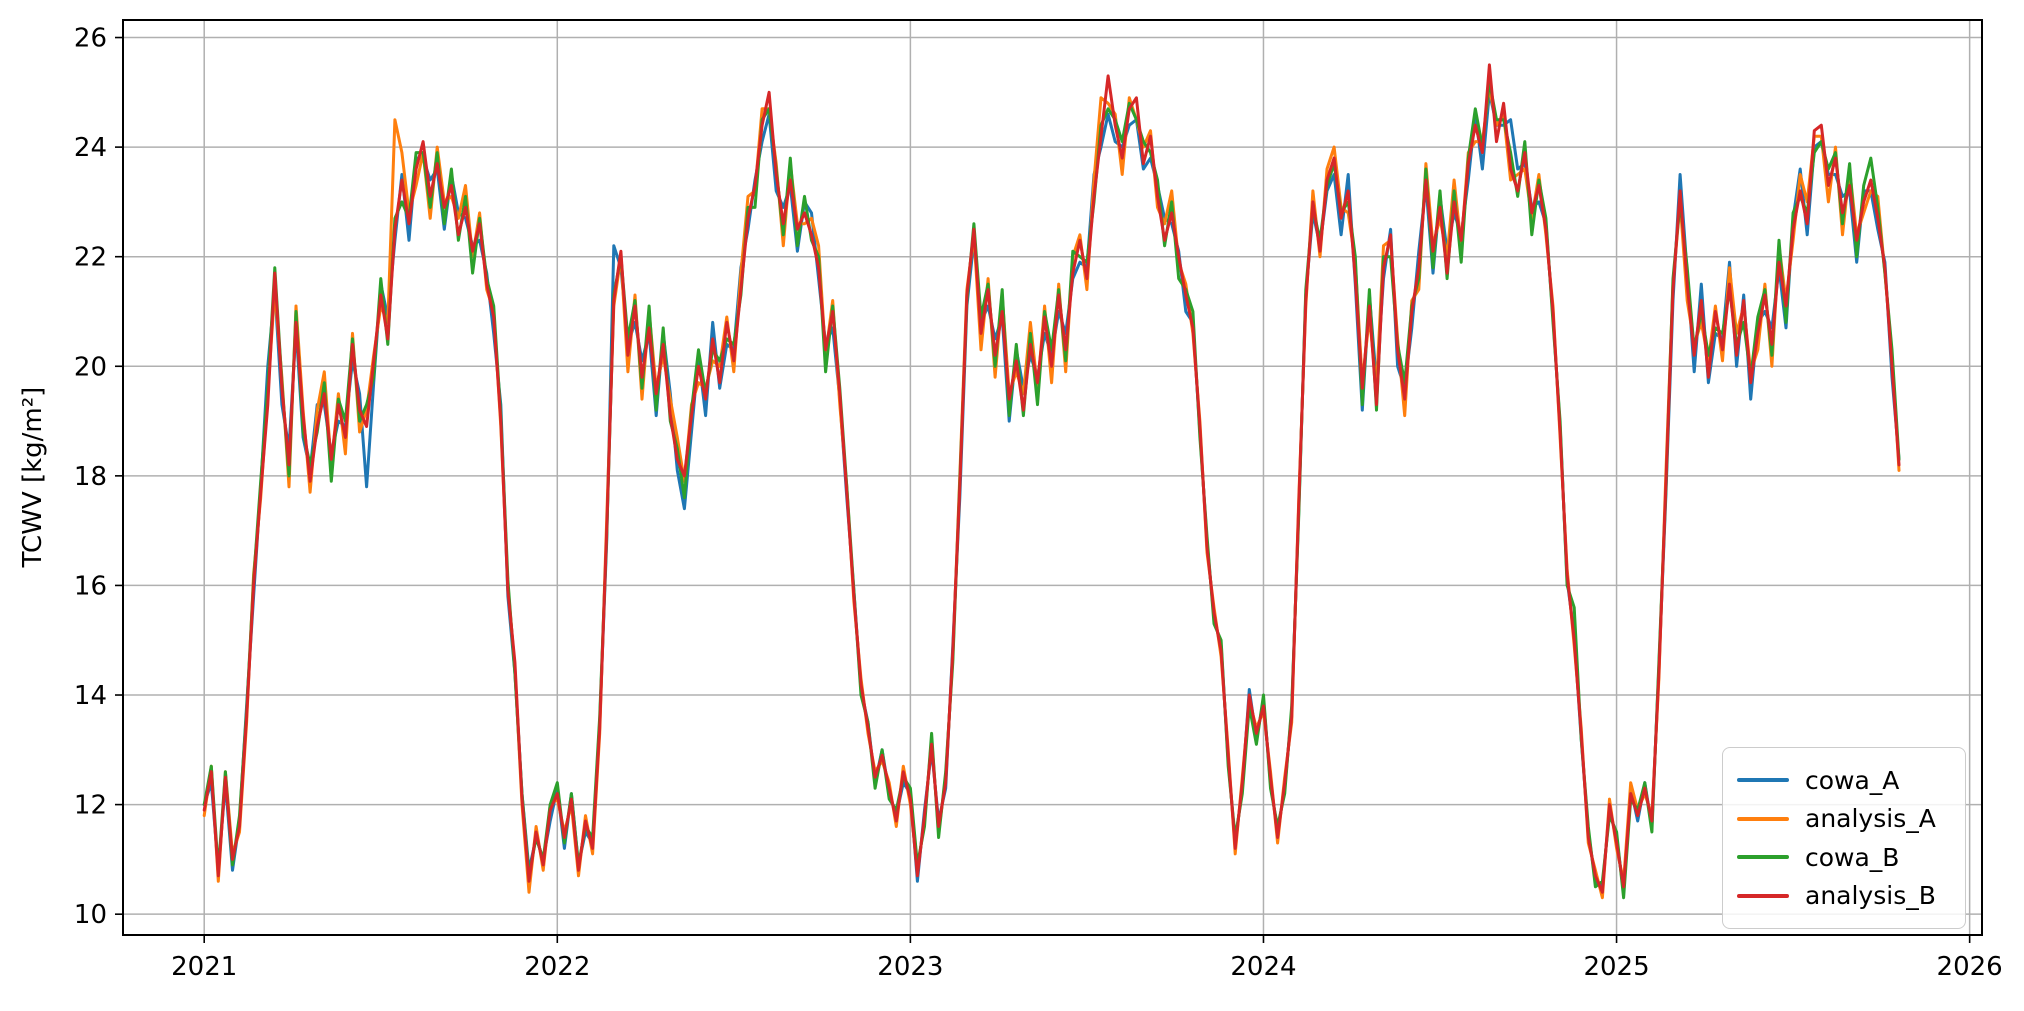 The height and width of the screenshot is (1011, 2024). I want to click on legend-label-analysis-b: analysis_B, so click(1870, 896).